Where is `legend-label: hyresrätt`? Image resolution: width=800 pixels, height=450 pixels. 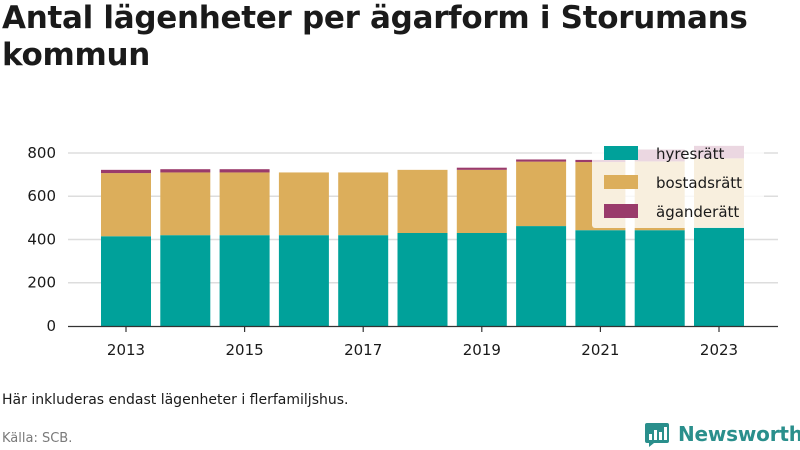
legend-label: hyresrätt is located at coordinates (690, 154).